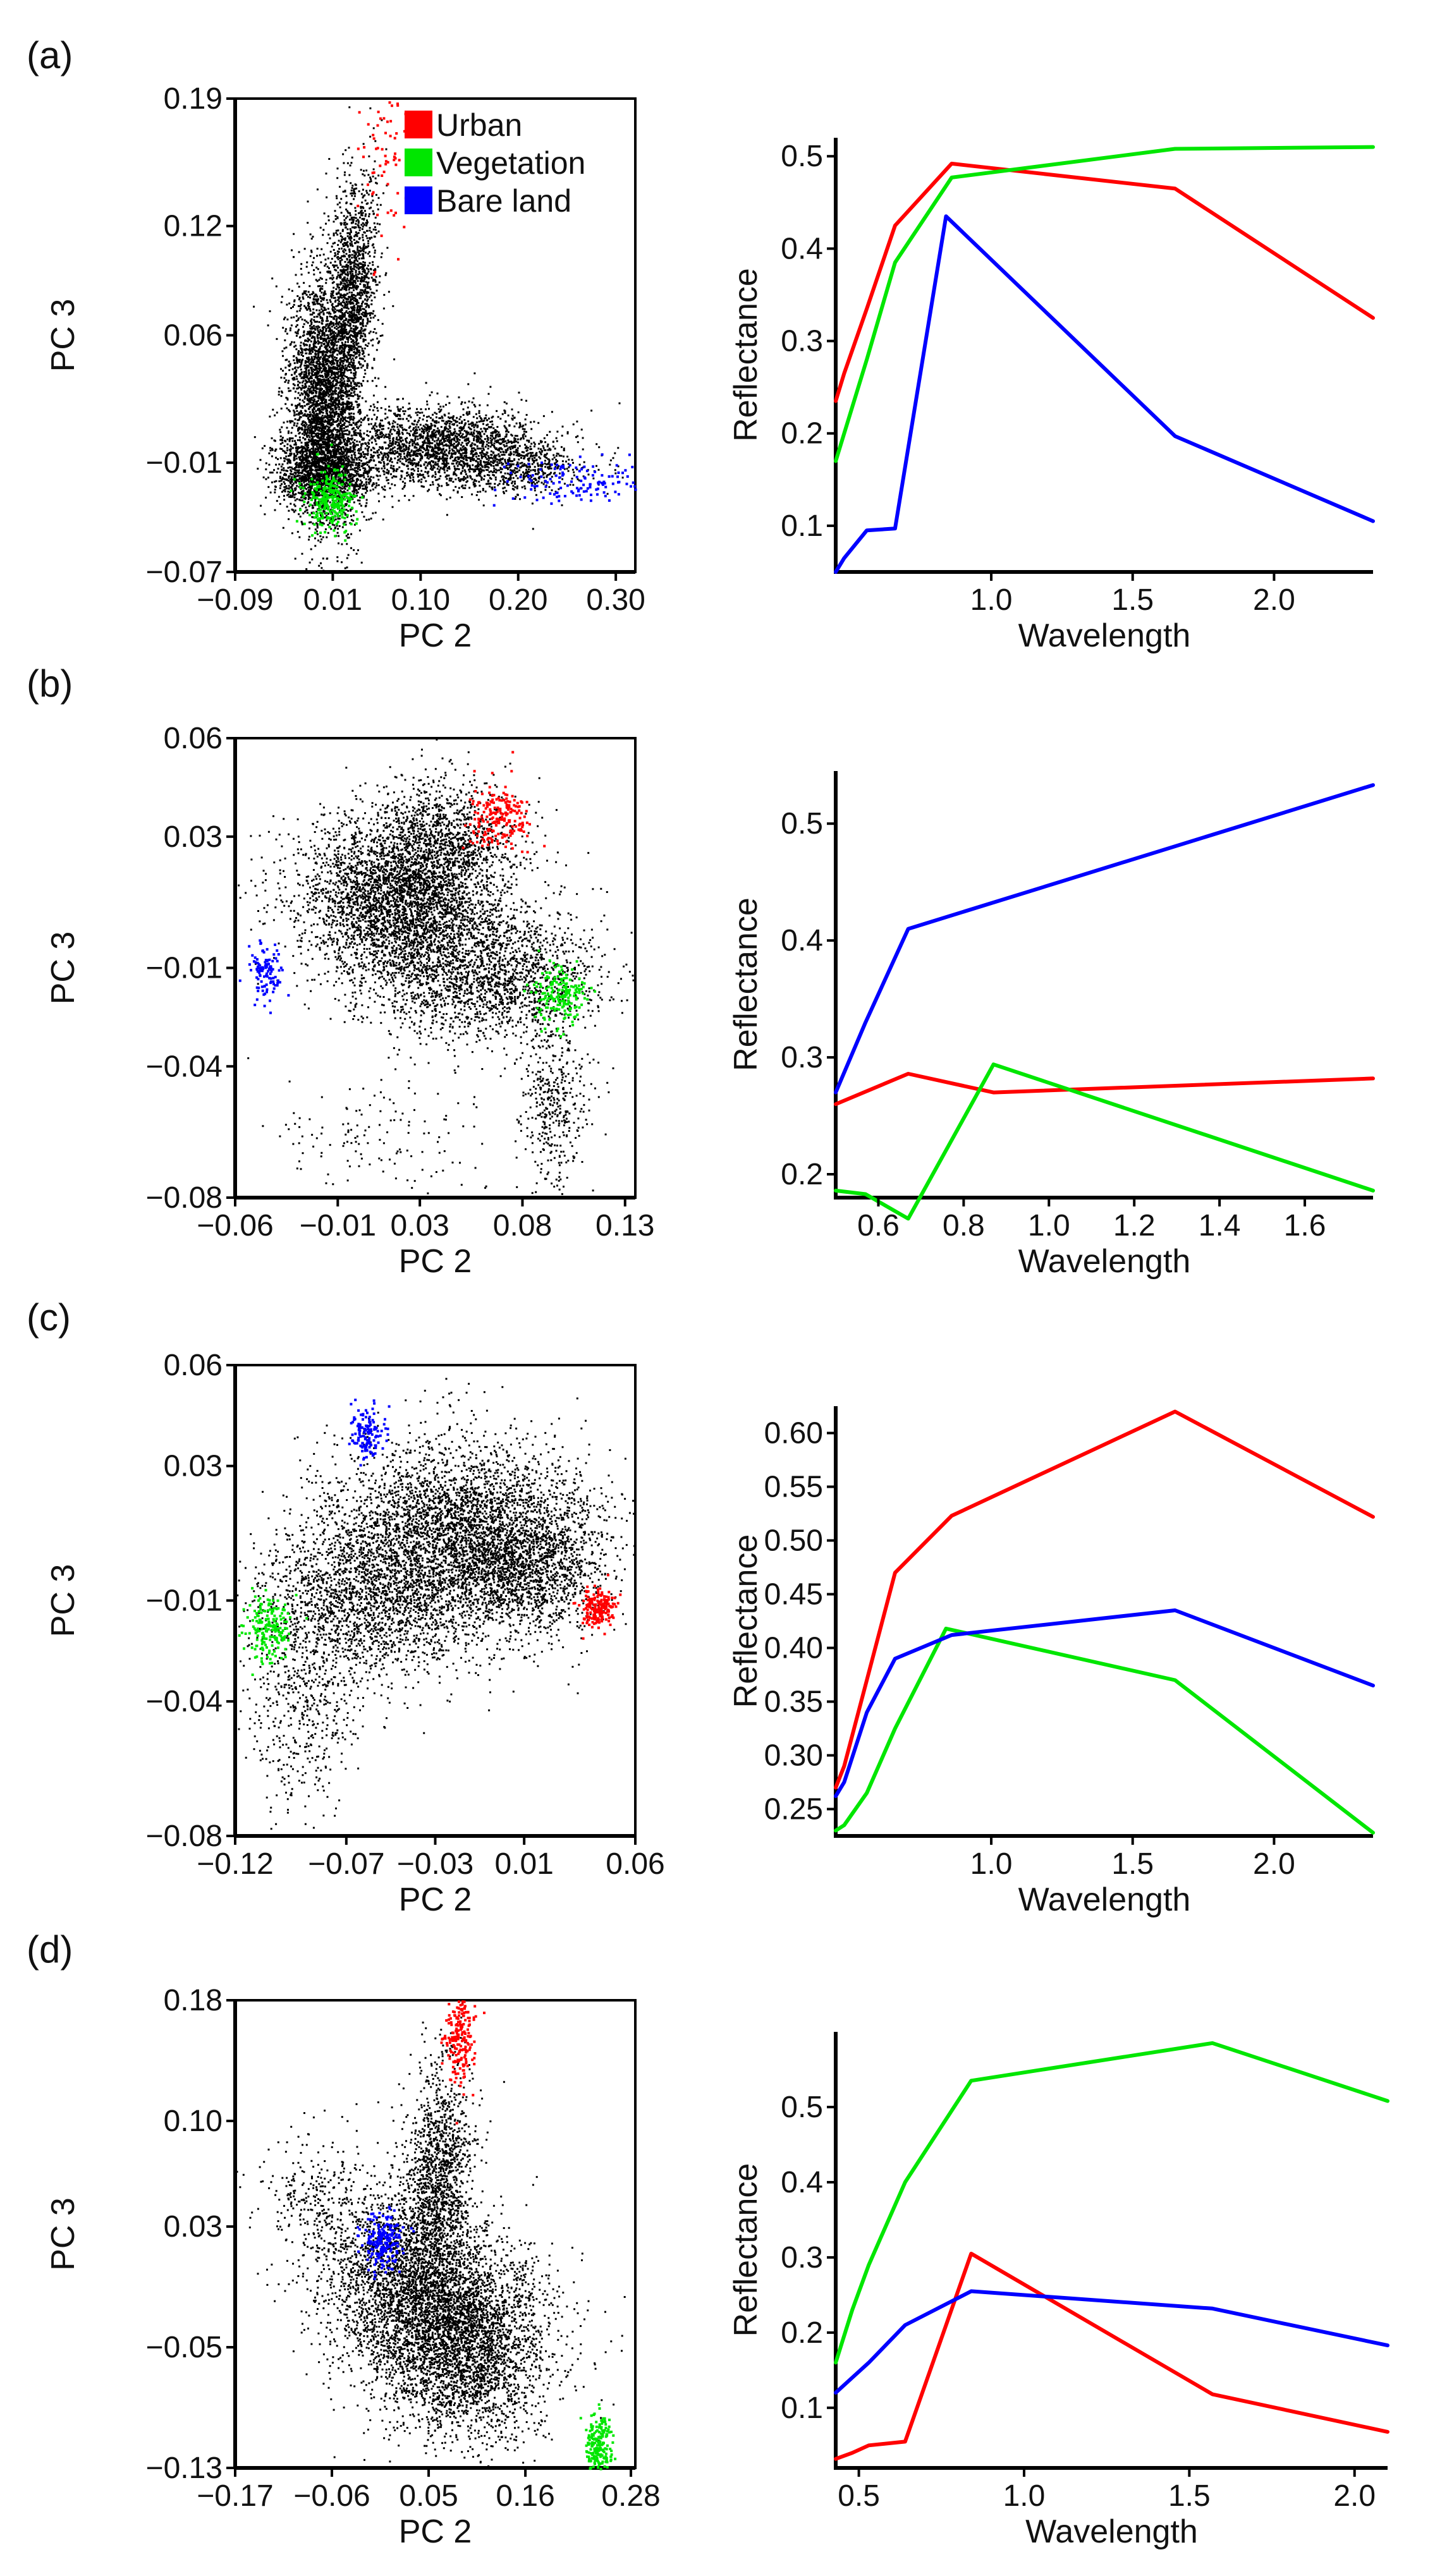  What do you see at coordinates (185, 1836) in the screenshot?
I see `y-tick-label: −0.08` at bounding box center [185, 1836].